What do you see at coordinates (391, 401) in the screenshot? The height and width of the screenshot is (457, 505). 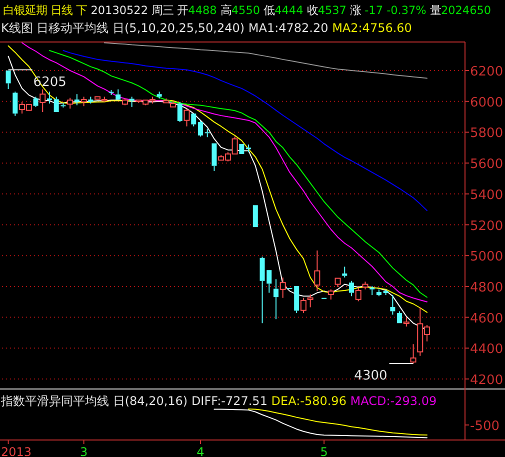 I see `text: MACD:-293.09` at bounding box center [391, 401].